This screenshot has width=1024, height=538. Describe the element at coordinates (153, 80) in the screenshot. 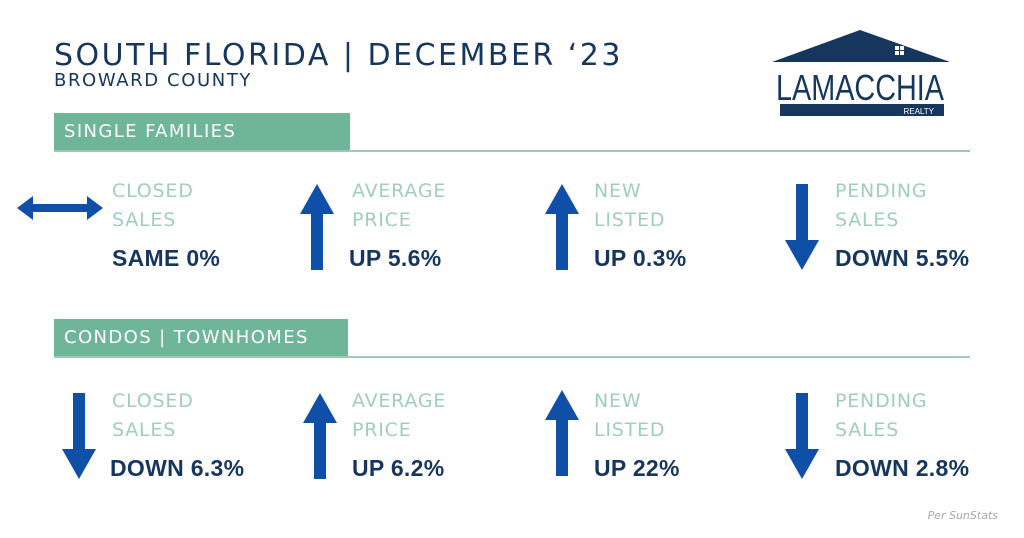

I see `page-subtitle: BROWARD COUNTY` at that location.